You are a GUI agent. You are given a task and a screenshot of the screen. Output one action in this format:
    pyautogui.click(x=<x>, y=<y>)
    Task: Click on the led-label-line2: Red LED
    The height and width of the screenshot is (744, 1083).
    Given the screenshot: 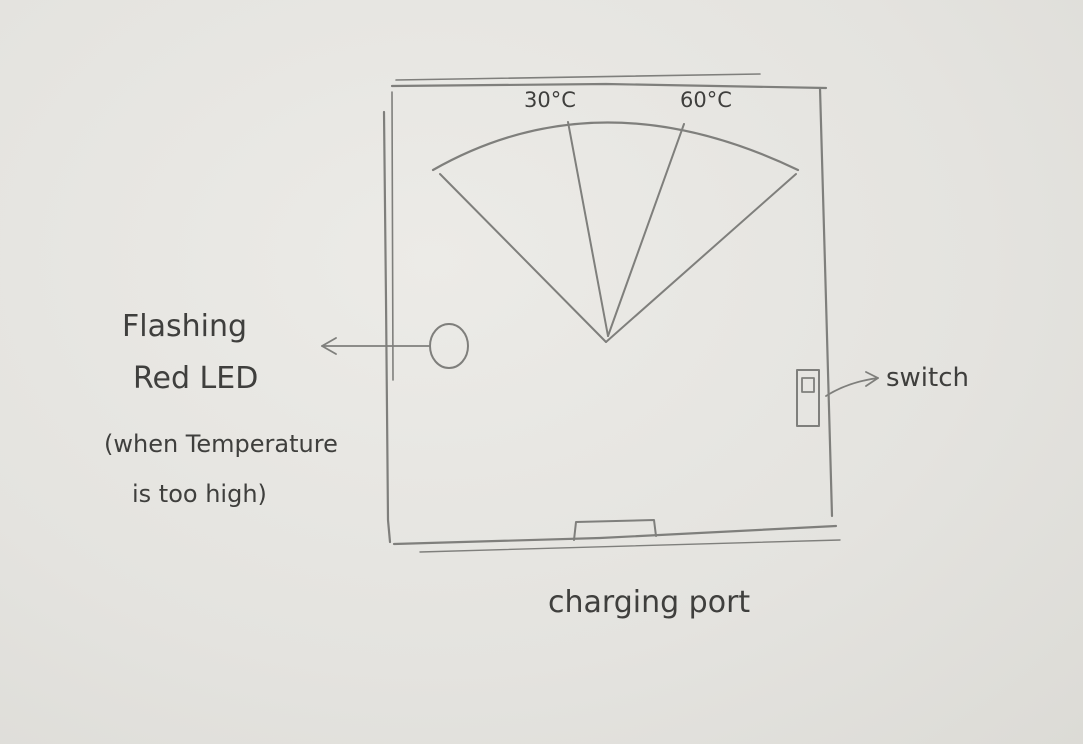 What is the action you would take?
    pyautogui.click(x=195, y=378)
    